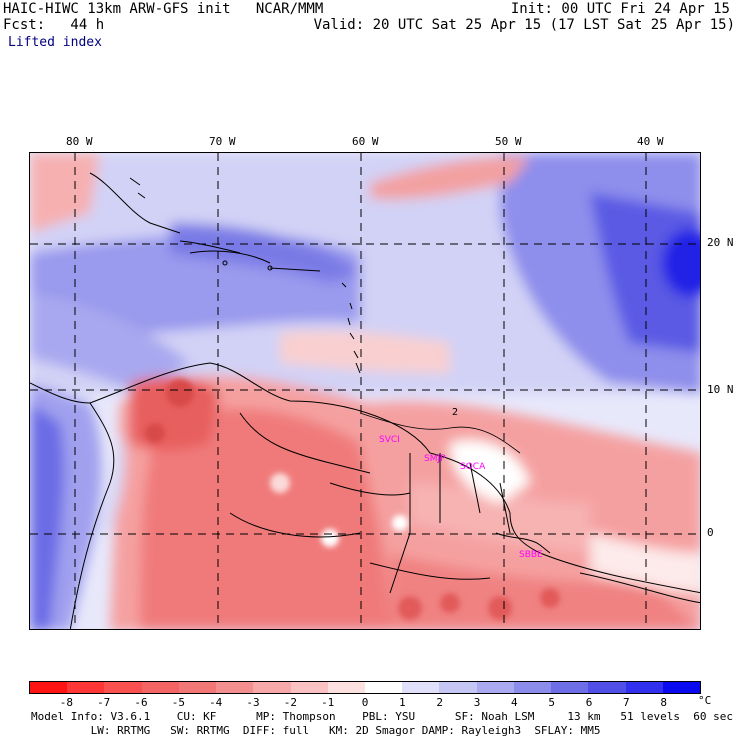  Describe the element at coordinates (55, 42) in the screenshot. I see `field-name: Lifted index` at that location.